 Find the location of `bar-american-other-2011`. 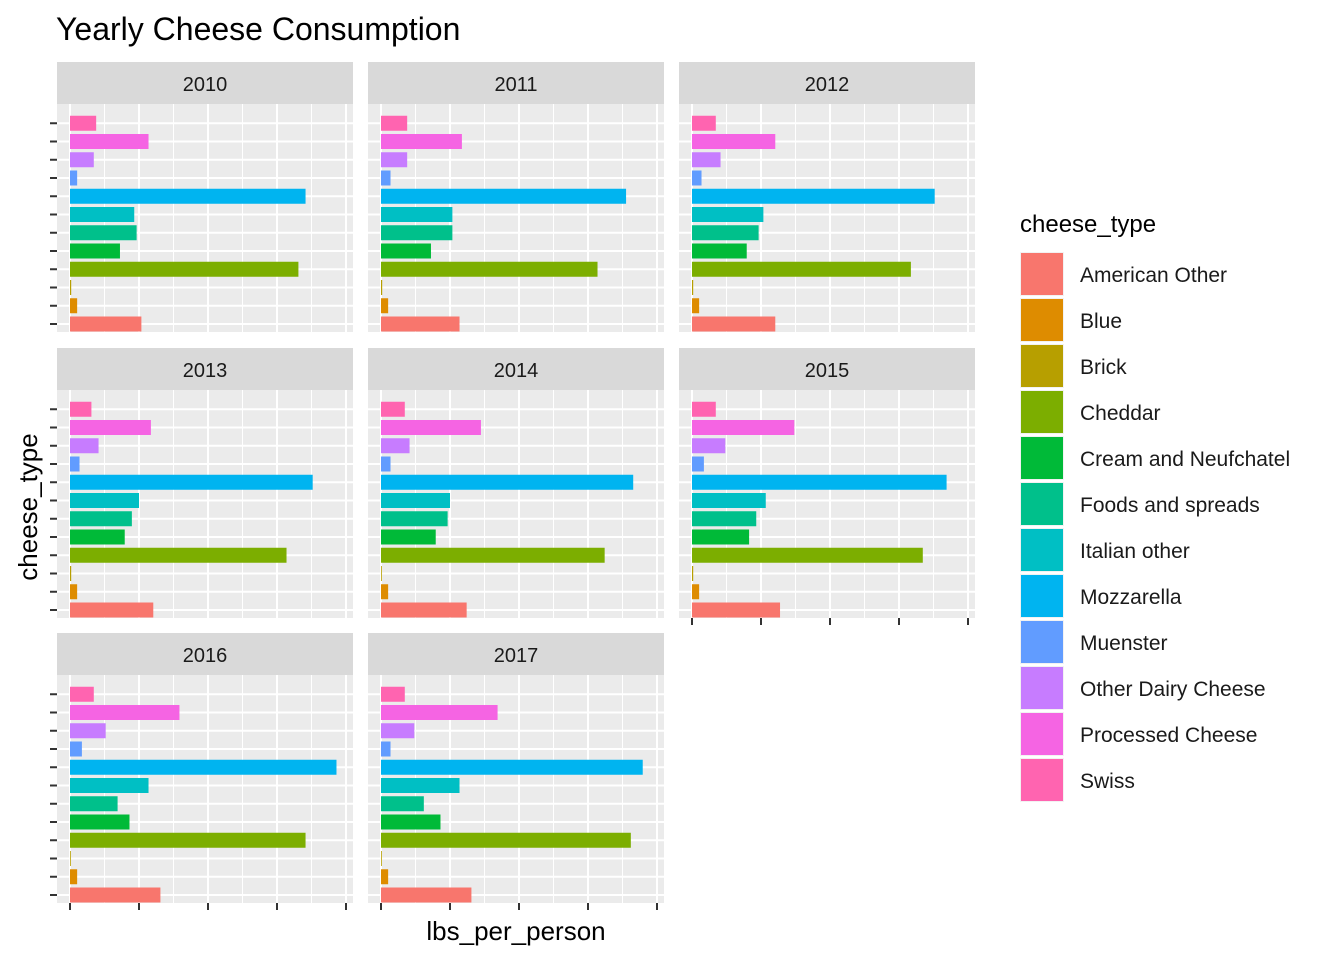

bar-american-other-2011 is located at coordinates (420, 324).